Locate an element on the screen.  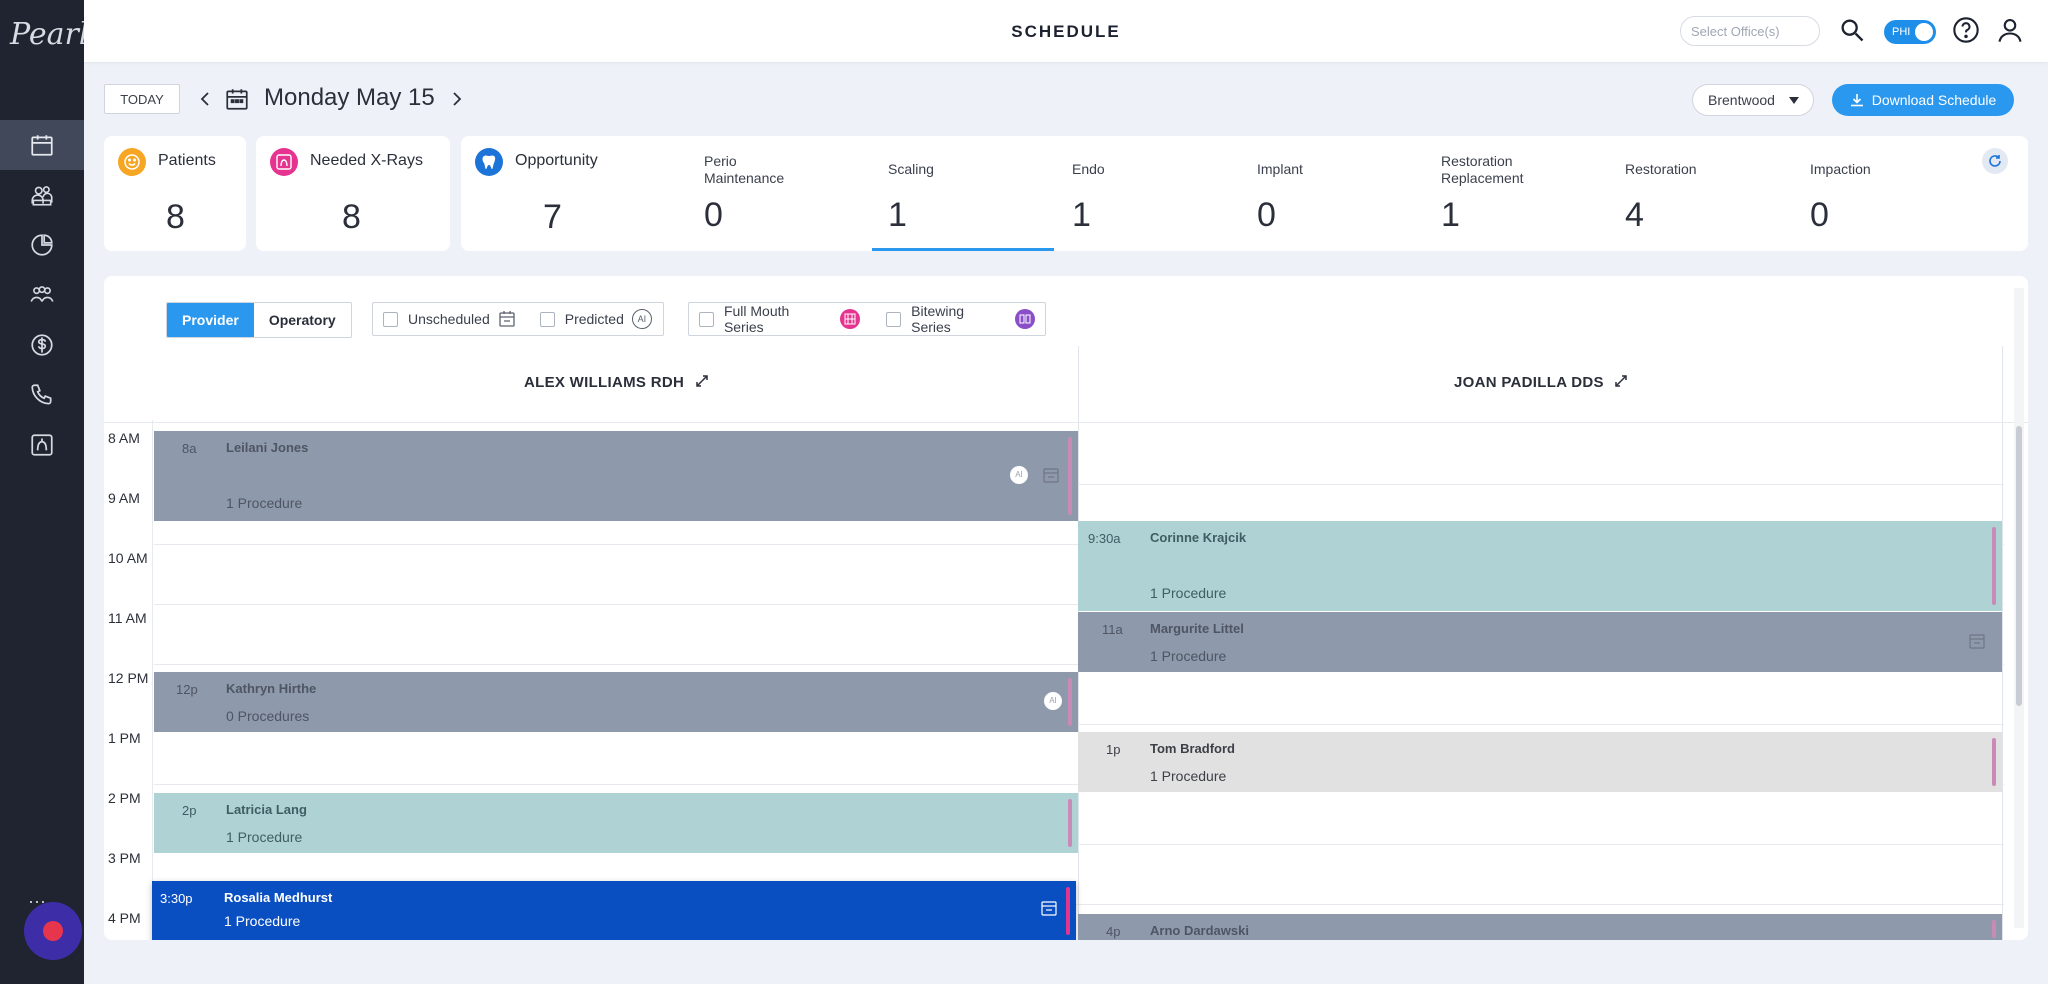
provider-name: JOAN PADILLA DDS is located at coordinates (1529, 382).